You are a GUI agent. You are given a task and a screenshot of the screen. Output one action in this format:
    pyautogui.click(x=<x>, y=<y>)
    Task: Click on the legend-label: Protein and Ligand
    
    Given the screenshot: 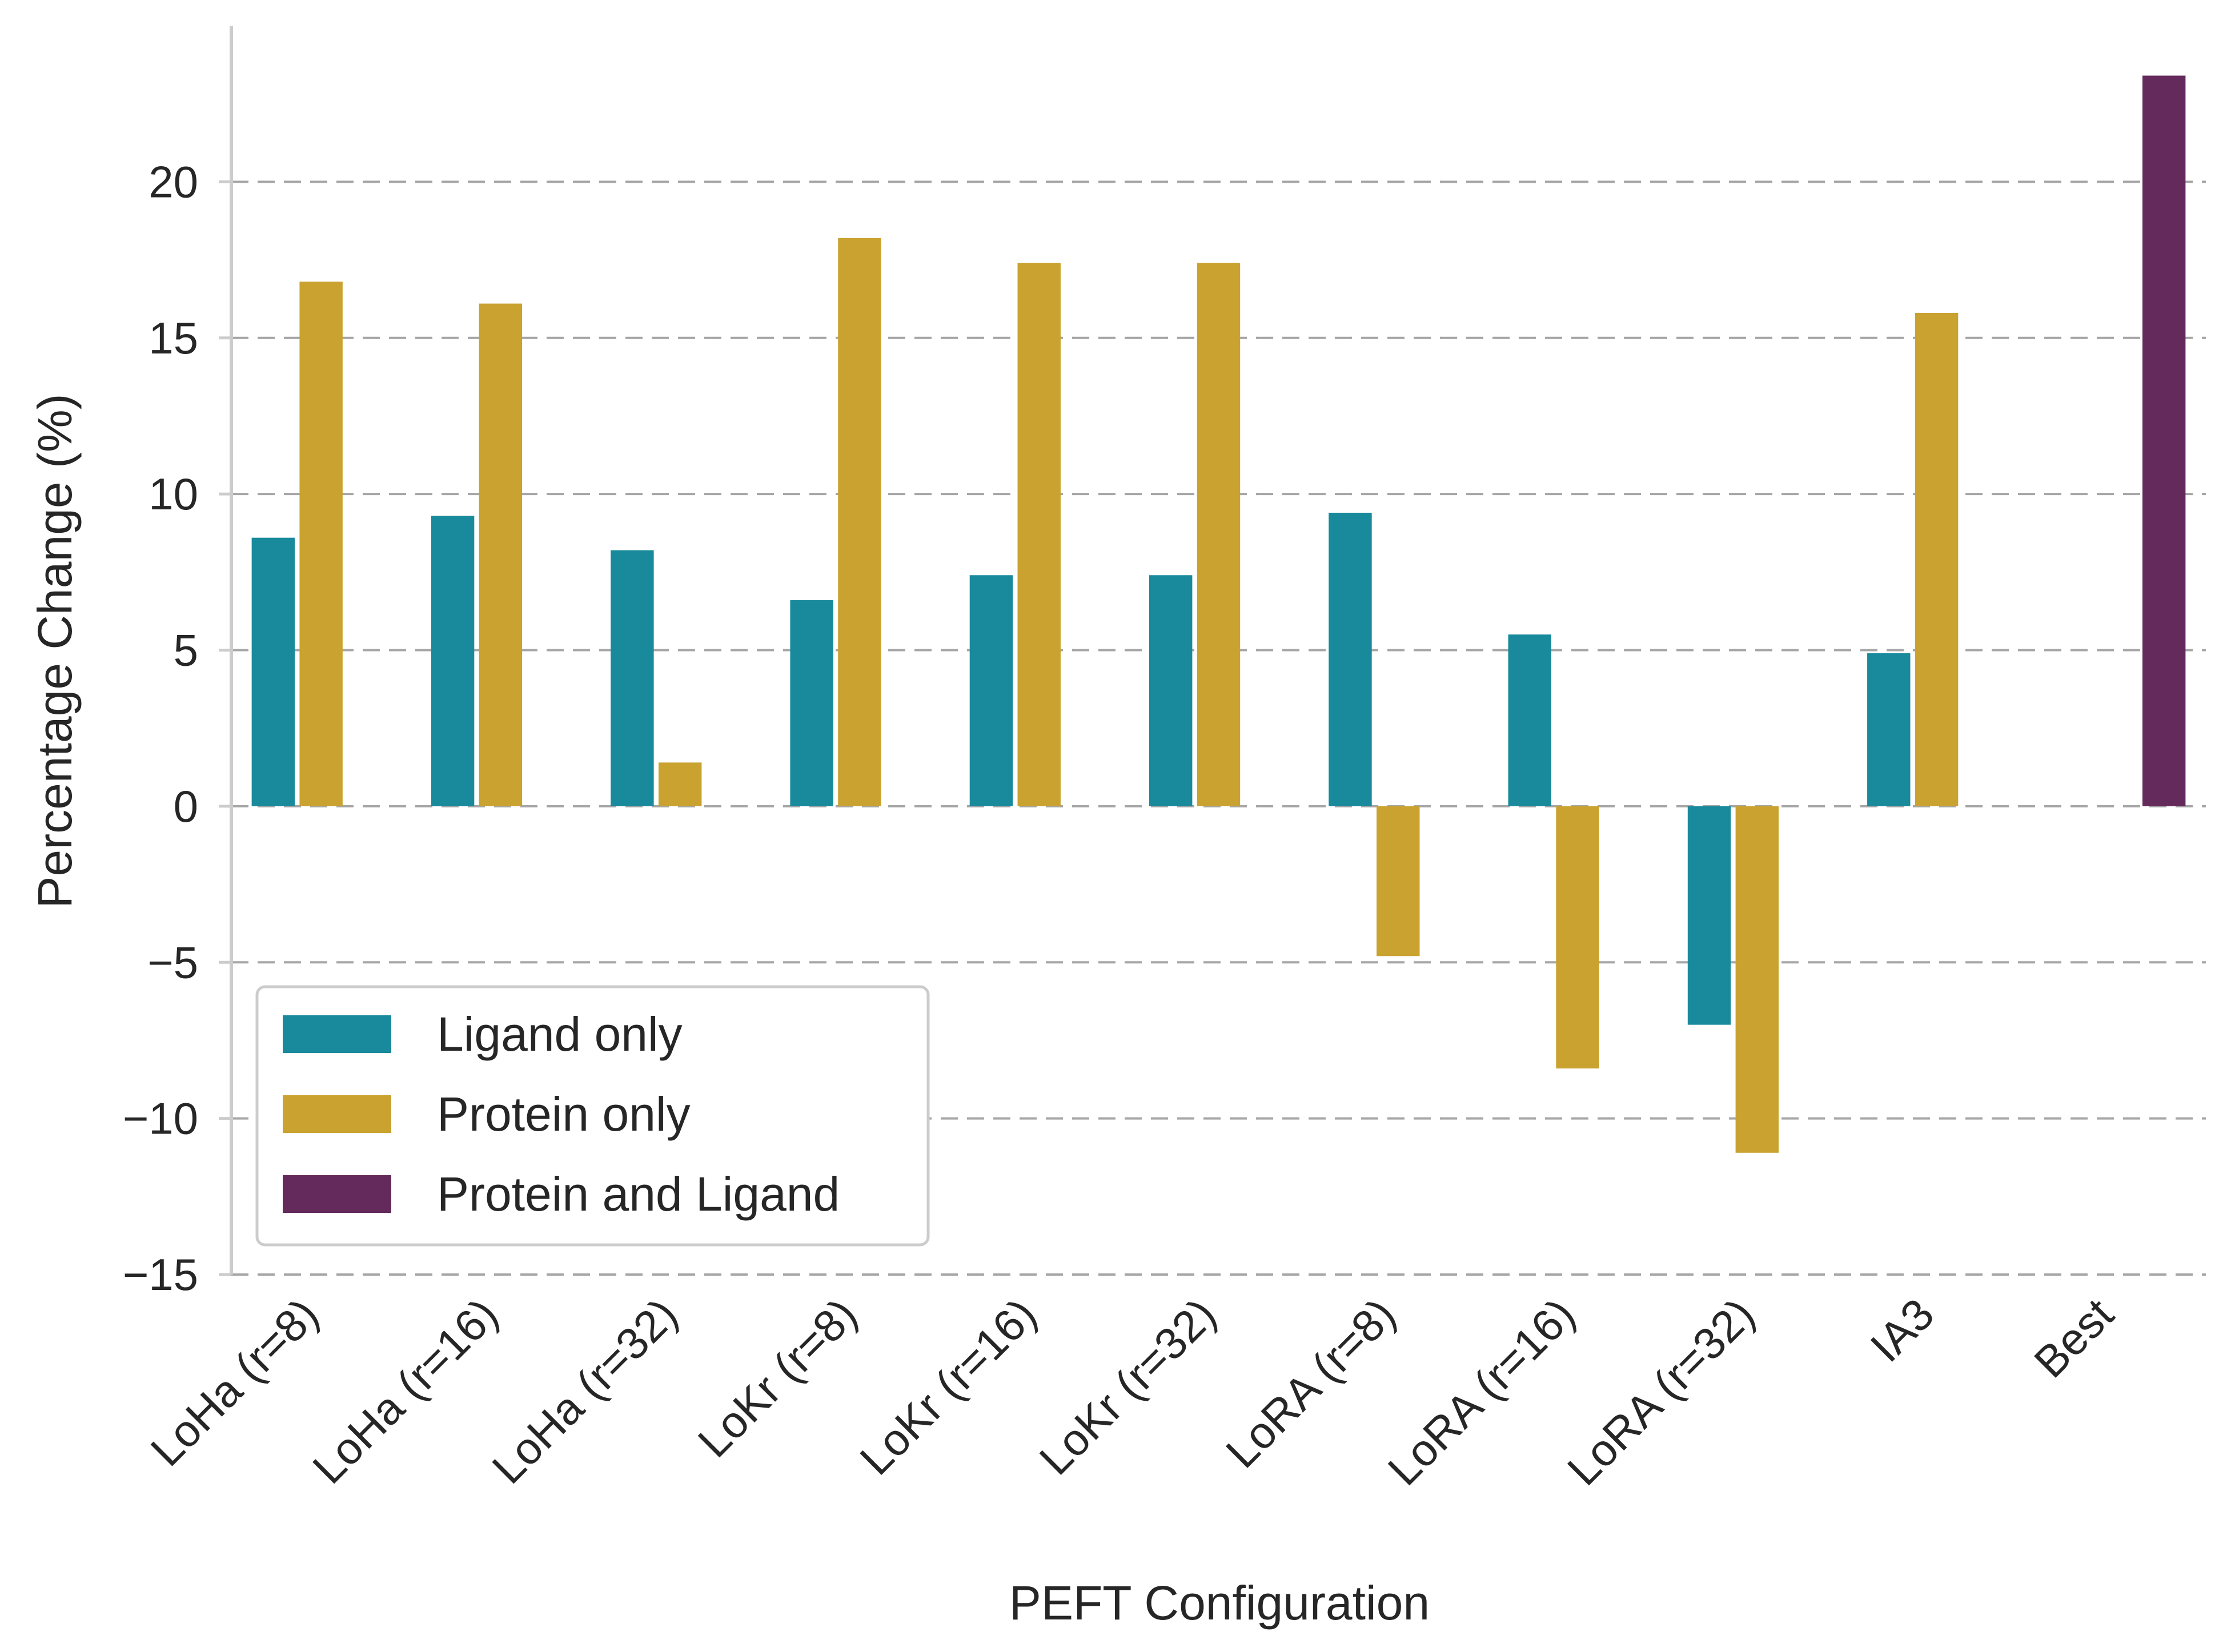 What is the action you would take?
    pyautogui.click(x=638, y=1194)
    